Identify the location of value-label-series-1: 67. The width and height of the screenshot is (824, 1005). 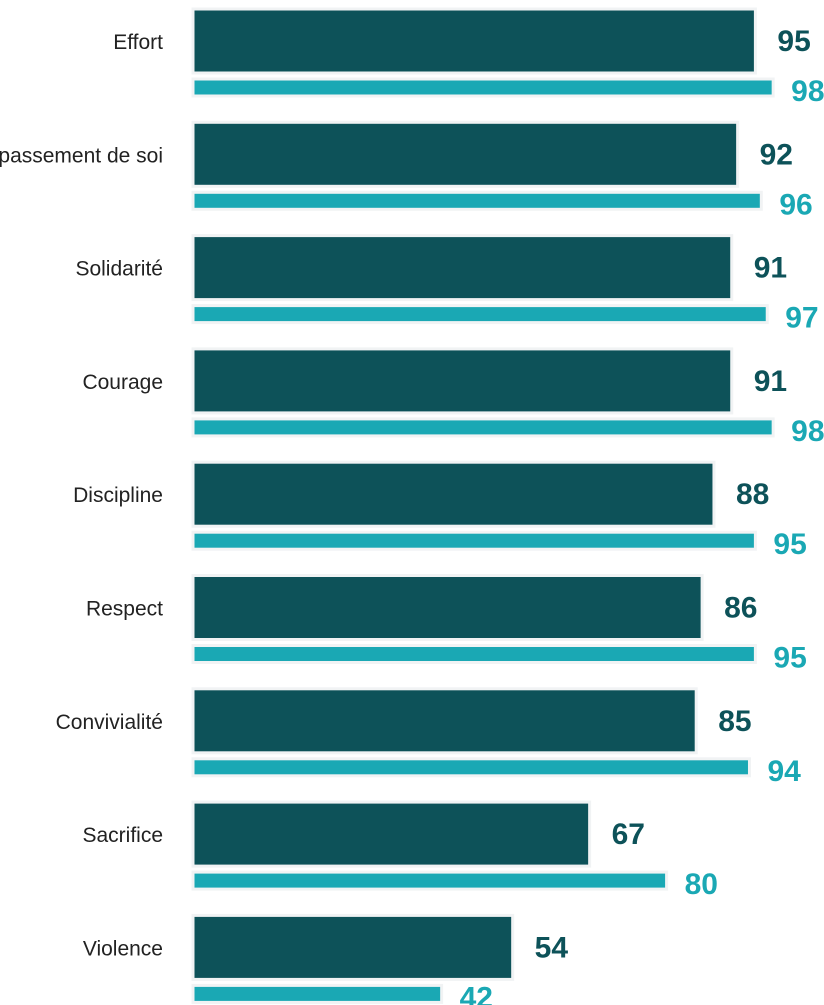
(628, 834).